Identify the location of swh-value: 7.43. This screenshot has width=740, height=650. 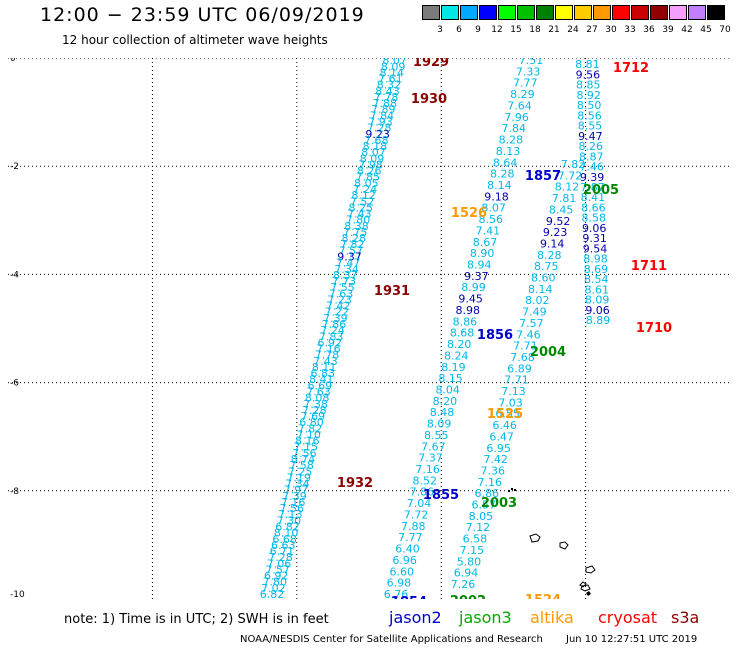
(359, 214).